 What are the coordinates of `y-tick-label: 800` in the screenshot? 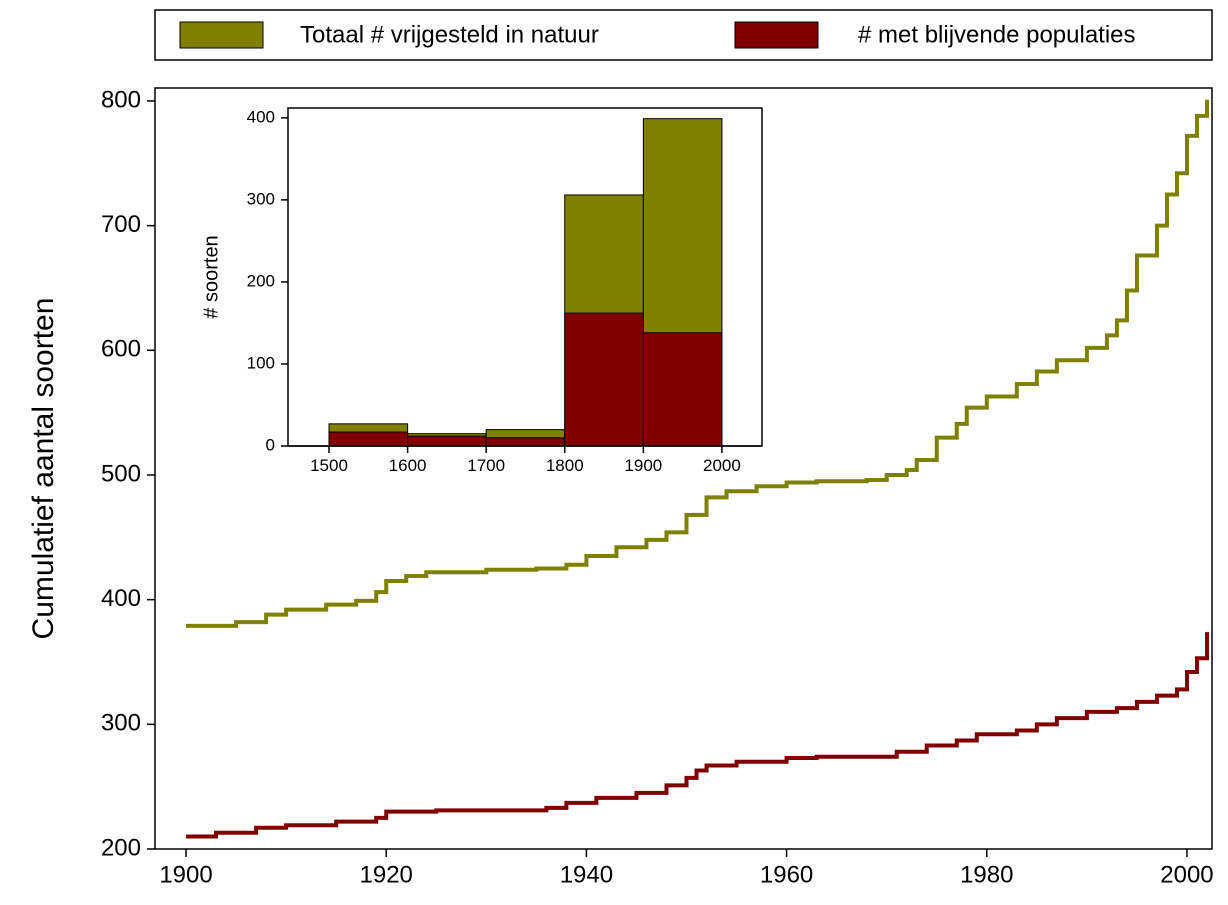 It's located at (121, 99).